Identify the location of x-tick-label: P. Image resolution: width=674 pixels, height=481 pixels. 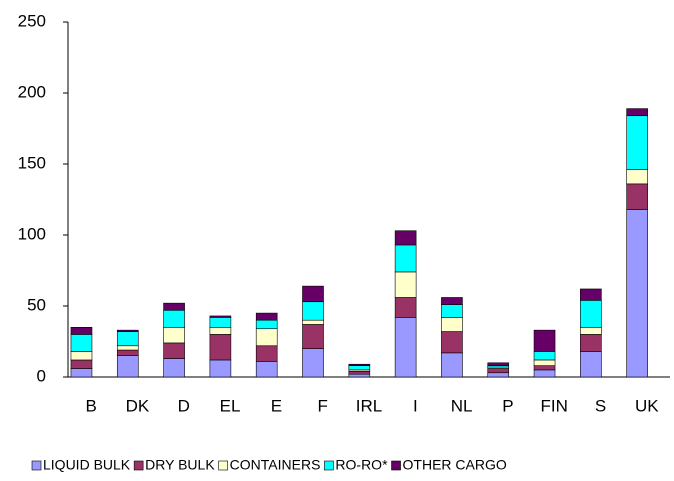
(507, 405).